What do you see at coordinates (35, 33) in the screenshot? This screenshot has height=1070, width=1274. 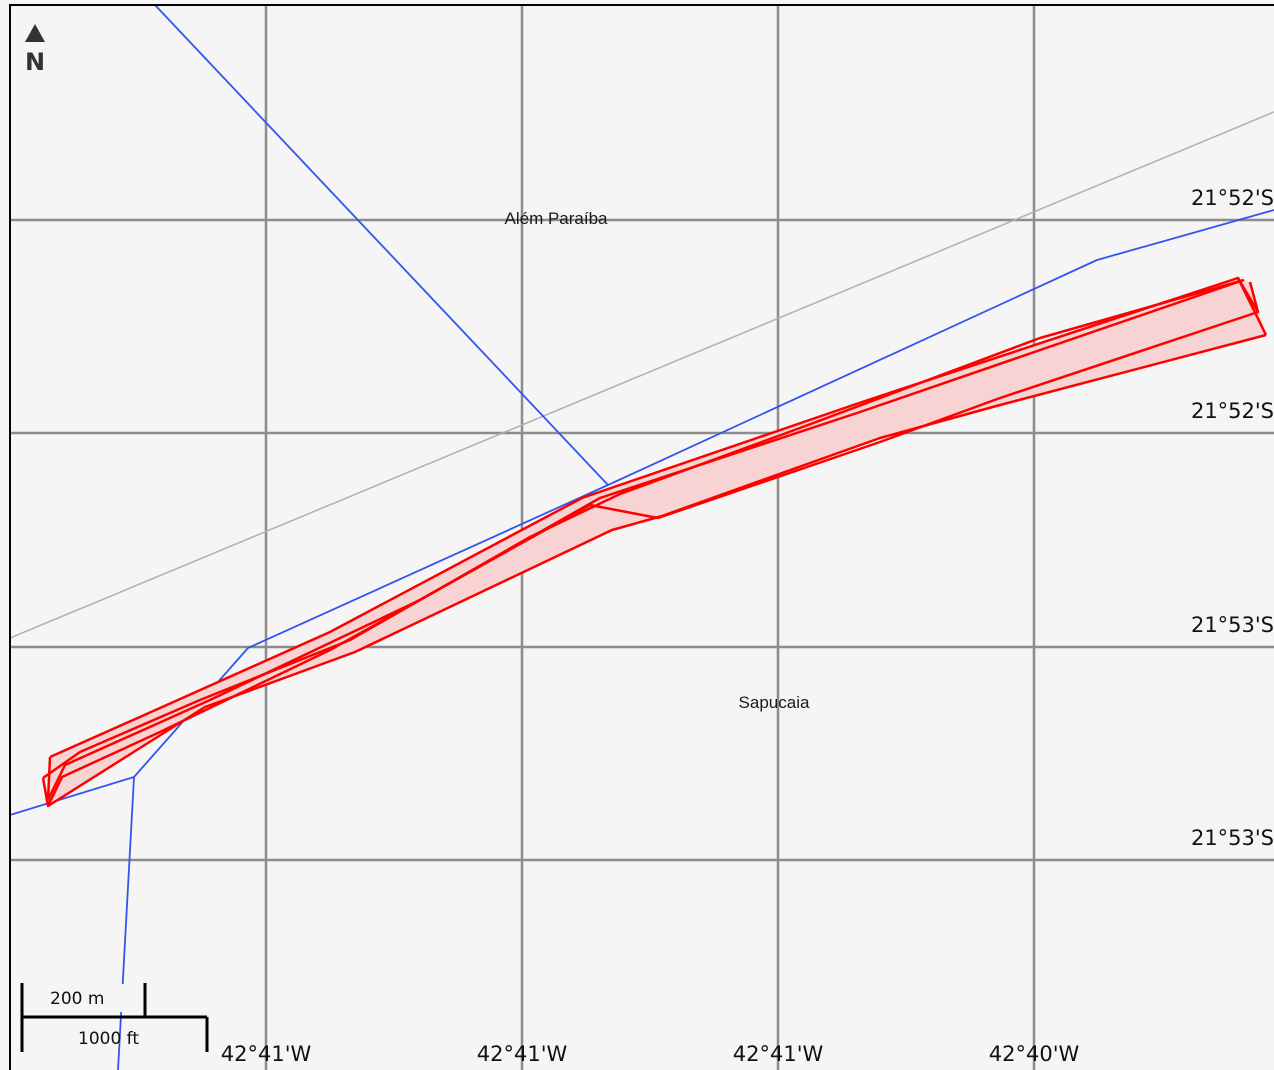 I see `north-arrow-triangle` at bounding box center [35, 33].